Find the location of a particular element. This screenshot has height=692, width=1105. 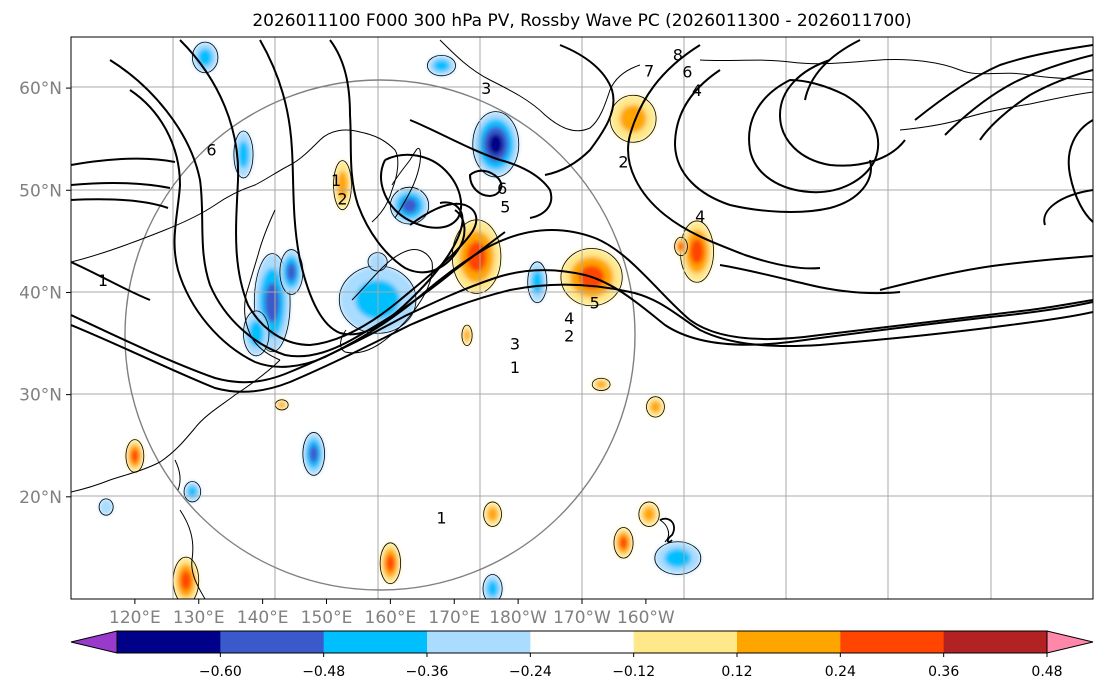

pv-contour-2-loop is located at coordinates (421, 191).